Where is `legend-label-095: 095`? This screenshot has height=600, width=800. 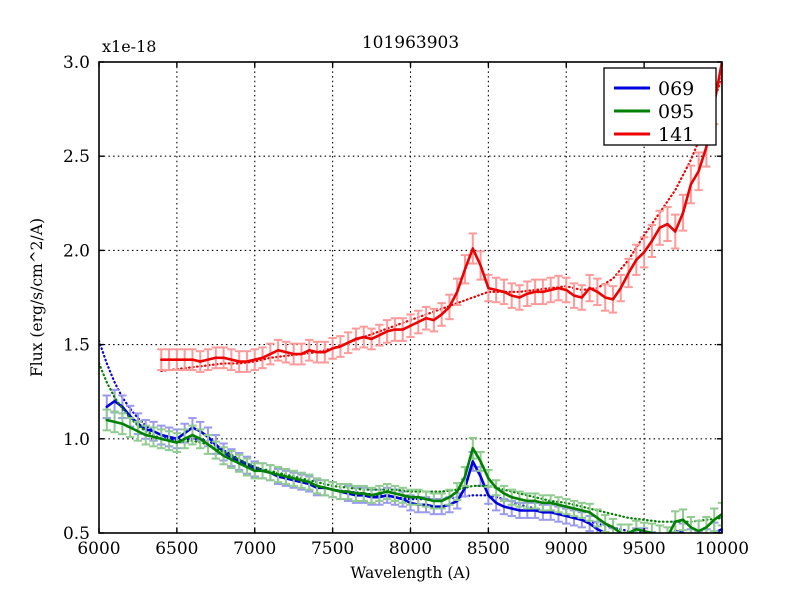
legend-label-095: 095 is located at coordinates (676, 112).